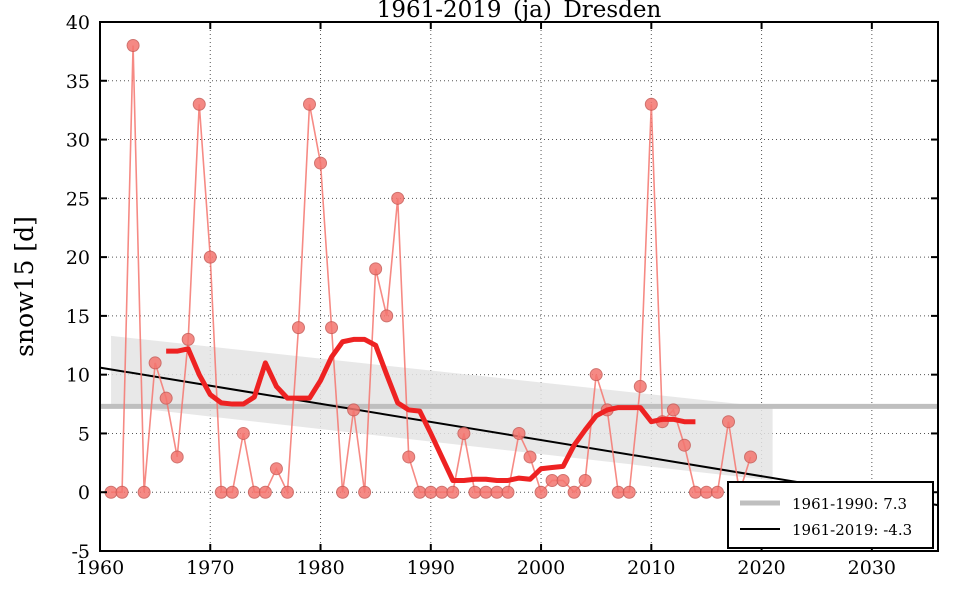 This screenshot has height=600, width=960. I want to click on y-tick-label: 15, so click(78, 317).